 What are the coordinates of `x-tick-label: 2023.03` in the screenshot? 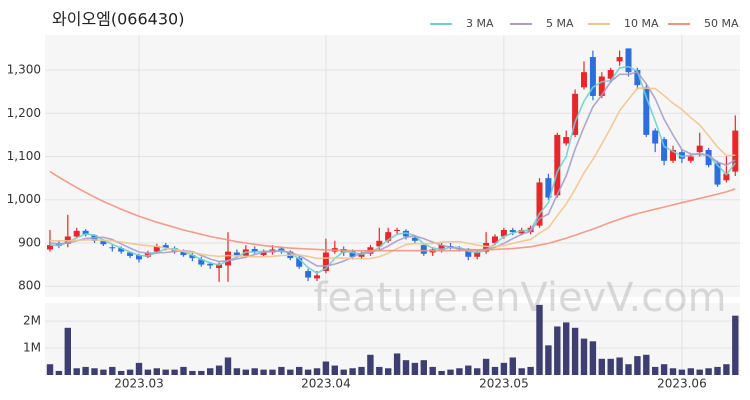 It's located at (139, 384).